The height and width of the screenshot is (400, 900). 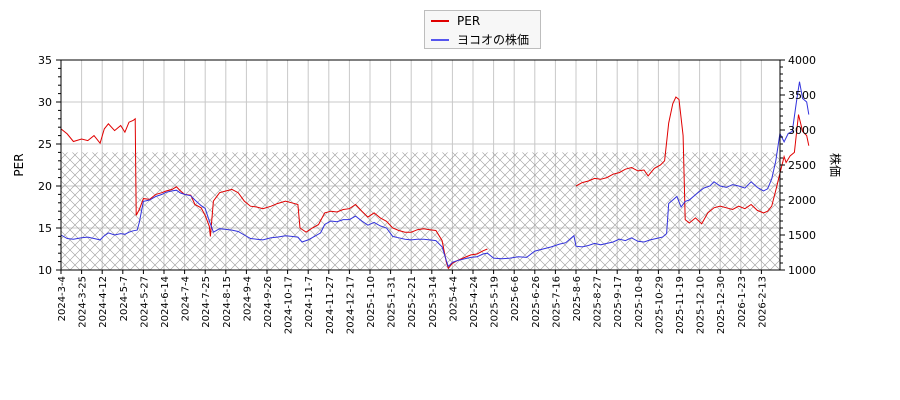 What do you see at coordinates (802, 95) in the screenshot?
I see `right-tick-label: 3500` at bounding box center [802, 95].